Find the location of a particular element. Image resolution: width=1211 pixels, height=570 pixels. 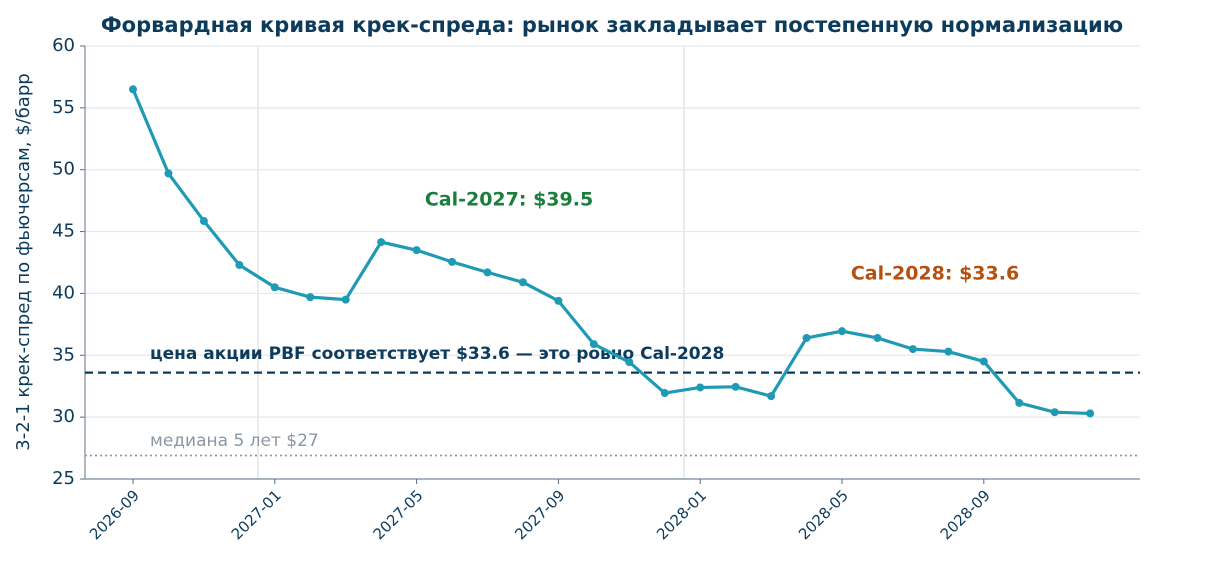

annotation: Cal-2027: $39.5 is located at coordinates (509, 200).